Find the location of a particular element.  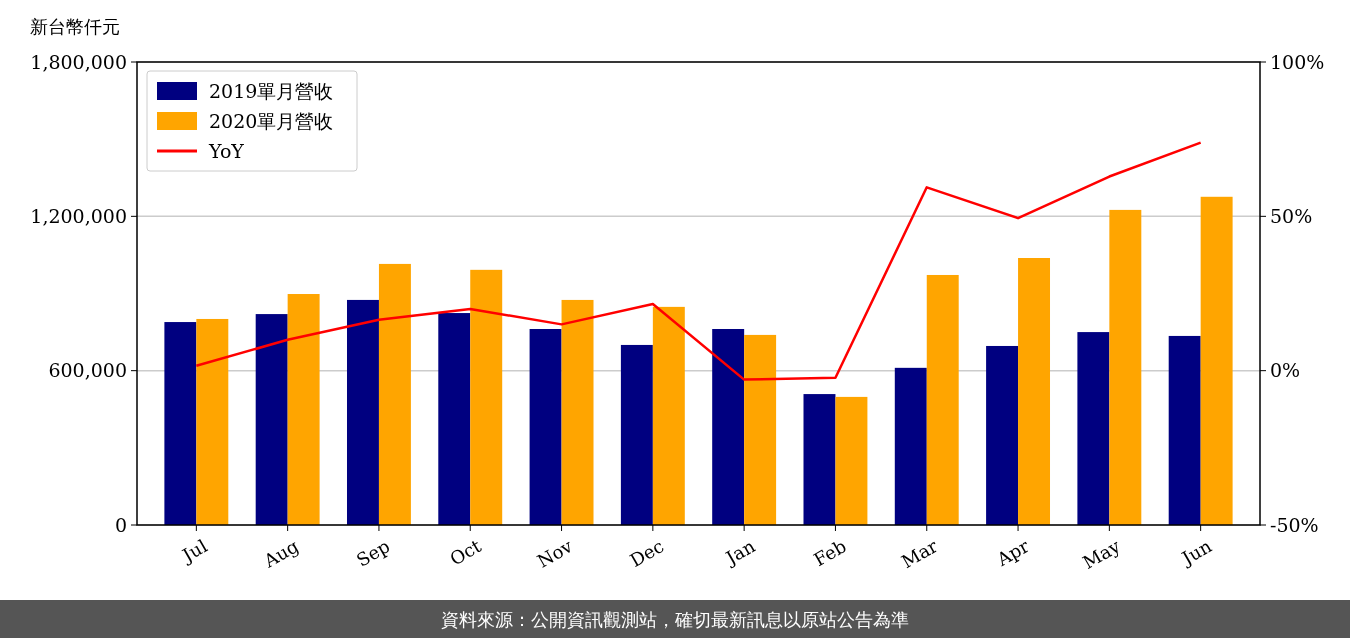

x-tick-label: Feb is located at coordinates (830, 553).